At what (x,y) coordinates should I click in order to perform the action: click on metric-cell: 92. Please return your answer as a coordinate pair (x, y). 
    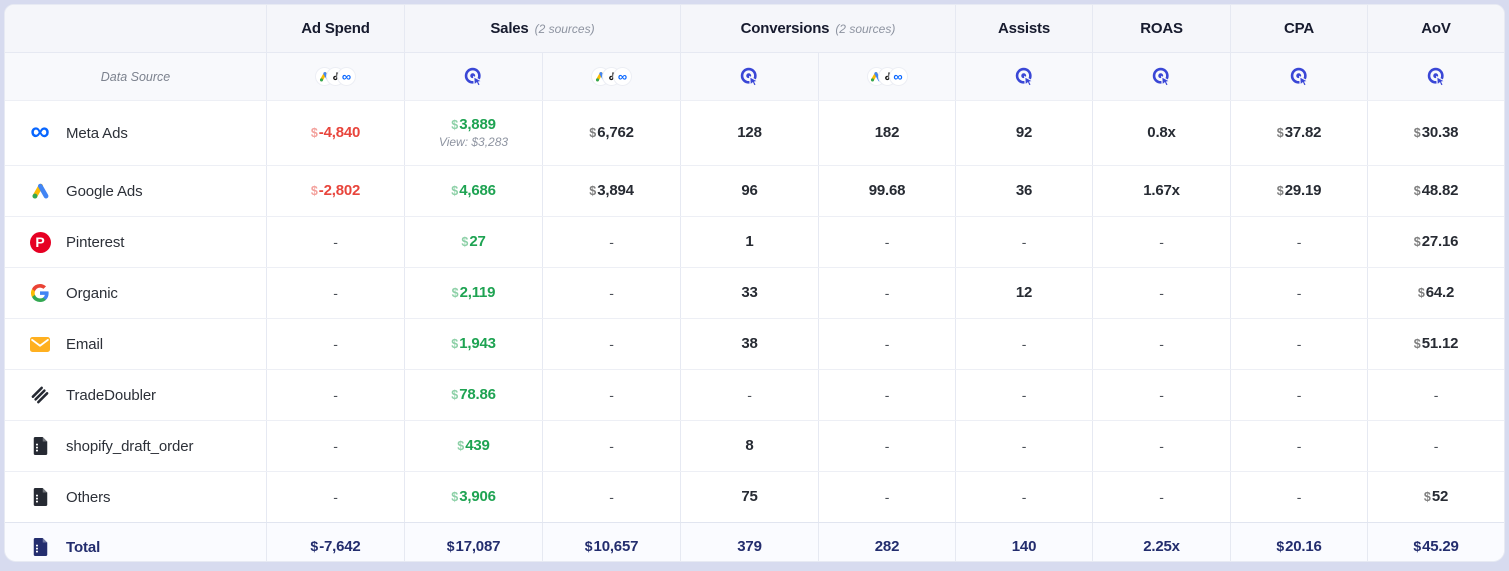
    Looking at the image, I should click on (1023, 133).